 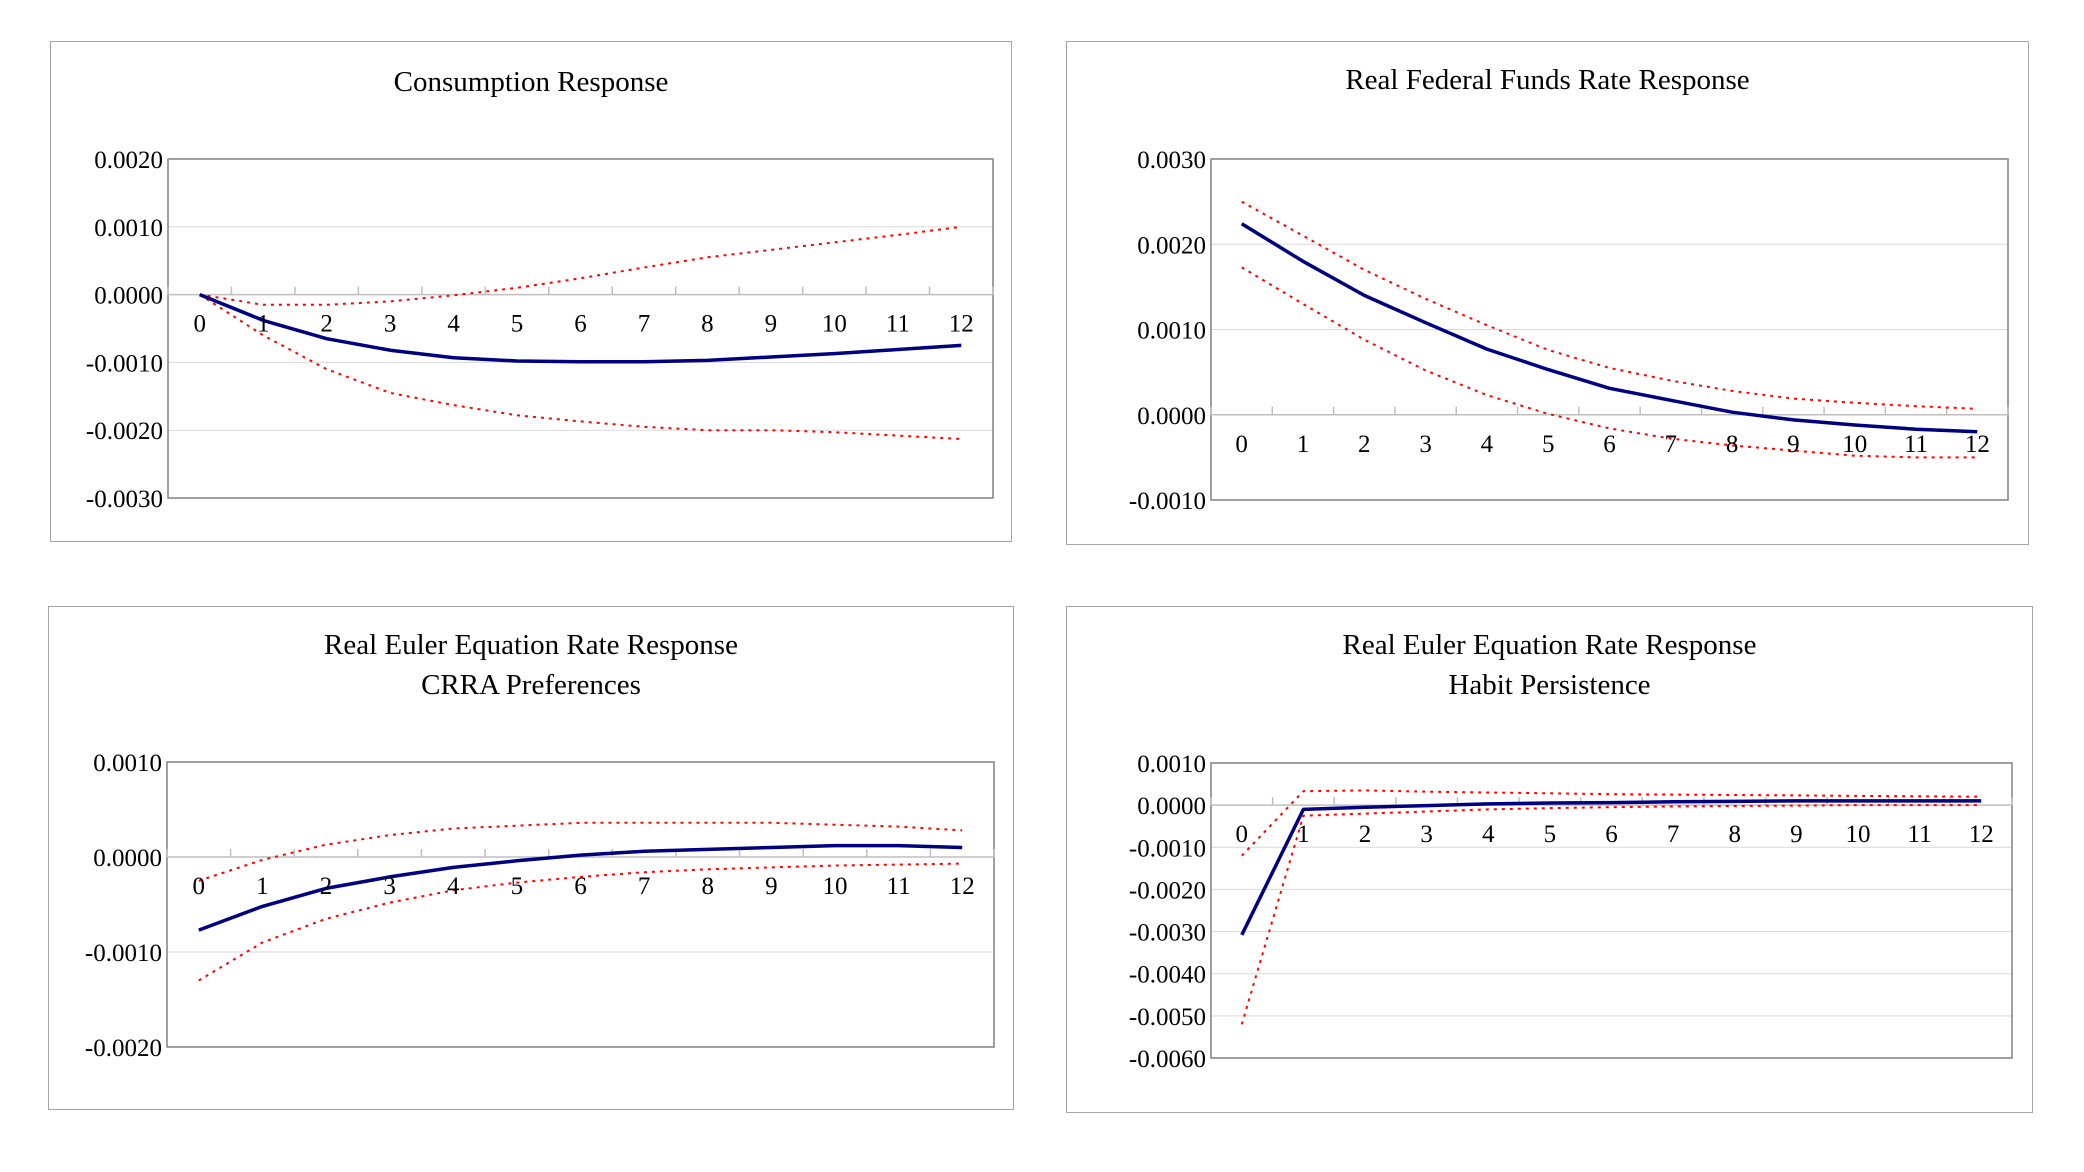 I want to click on y-tick-label: -0.0040, so click(x=1167, y=975).